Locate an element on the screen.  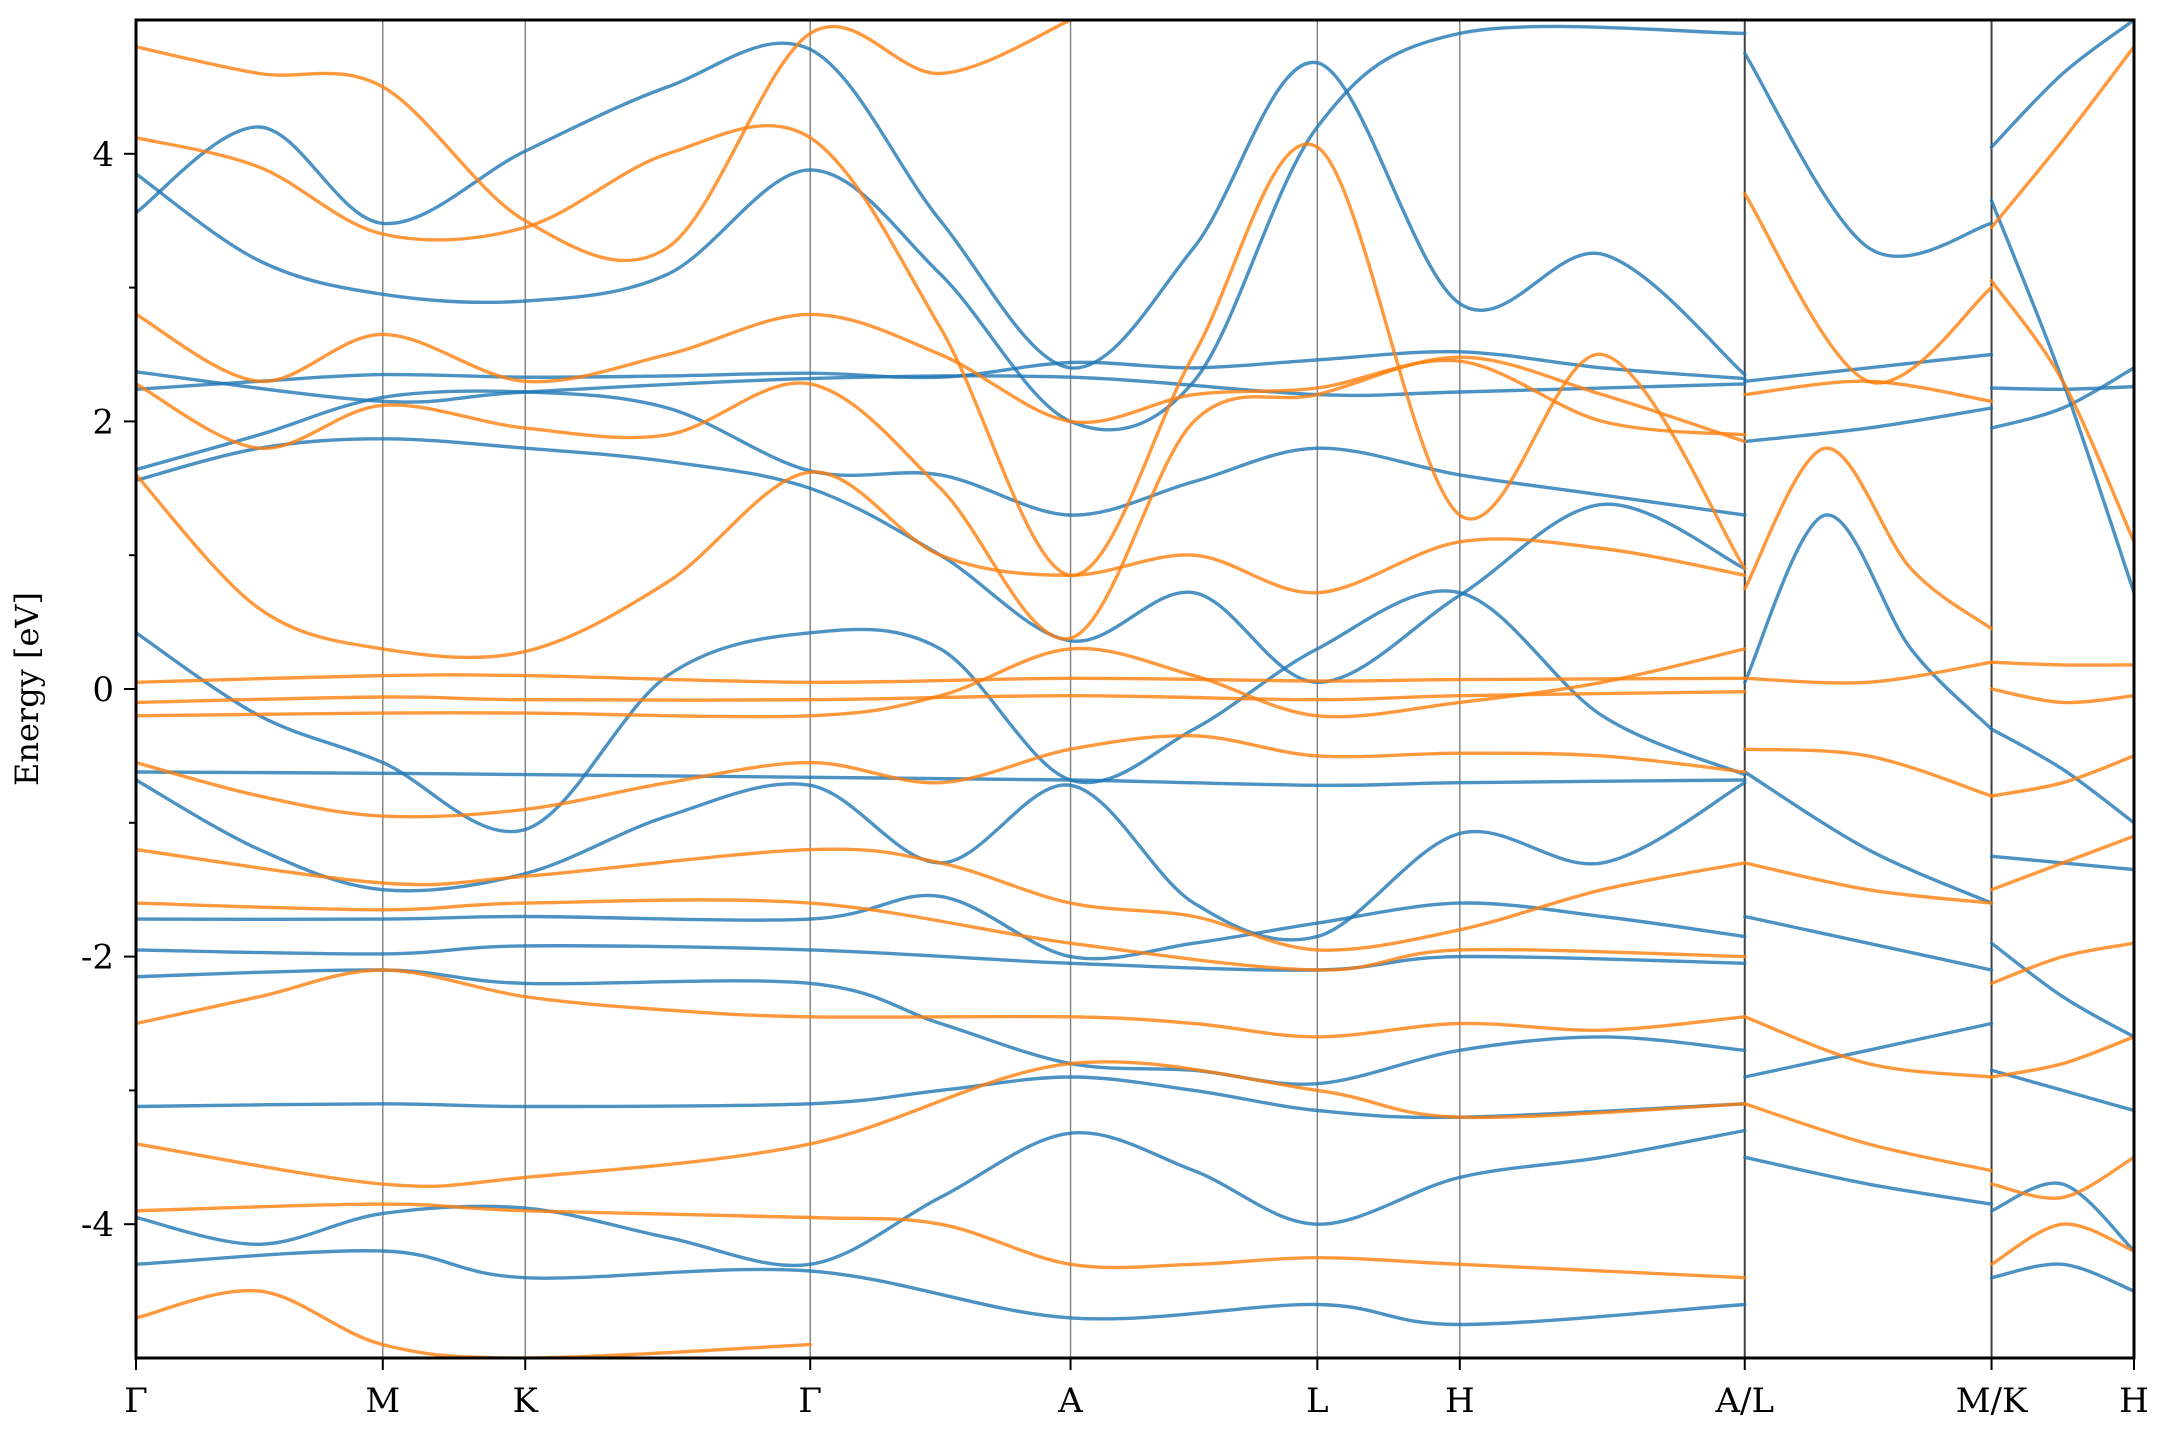
kpoint-label: A/L is located at coordinates (1744, 1401).